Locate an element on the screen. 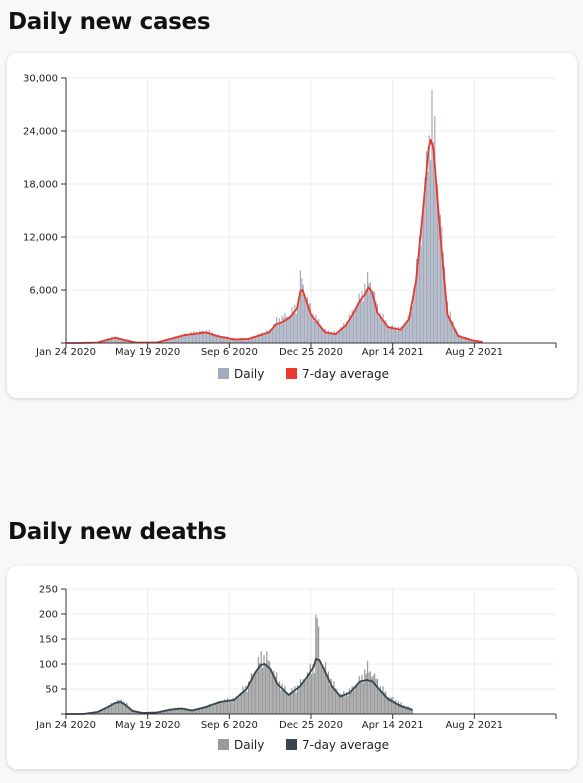 The width and height of the screenshot is (583, 783). x-tick-label: May 19 2020 is located at coordinates (147, 352).